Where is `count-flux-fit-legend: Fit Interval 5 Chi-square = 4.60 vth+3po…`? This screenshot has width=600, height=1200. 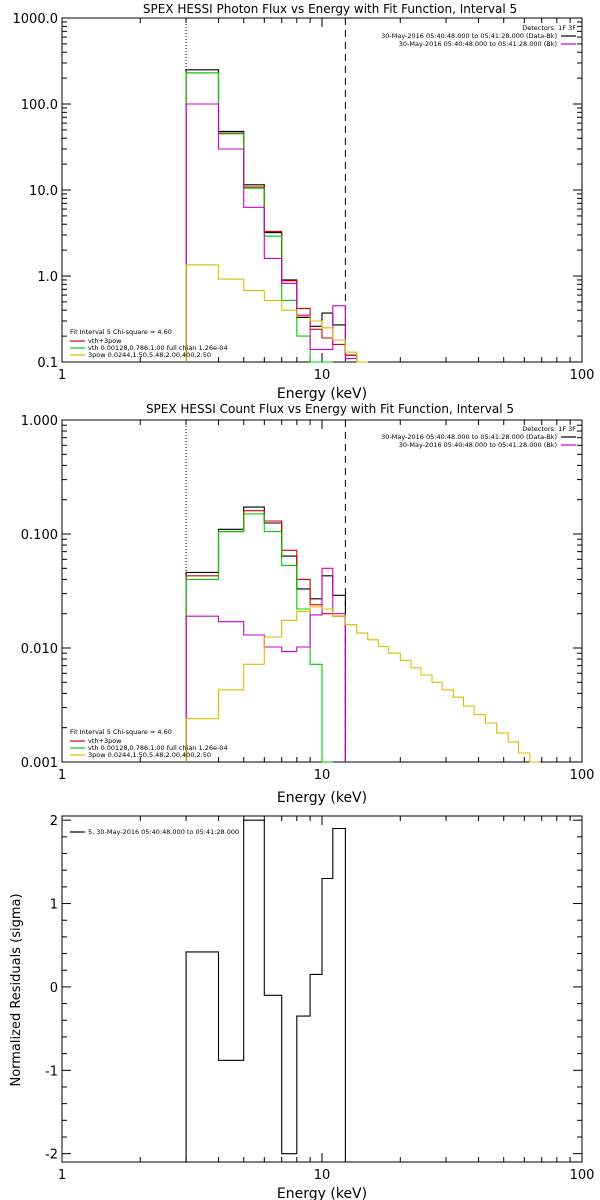
count-flux-fit-legend: Fit Interval 5 Chi-square = 4.60 vth+3po… is located at coordinates (149, 743).